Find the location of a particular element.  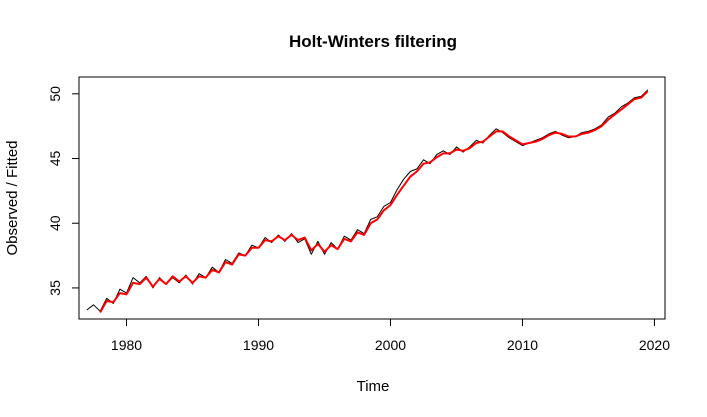

chart-title: Holt-Winters filtering is located at coordinates (373, 41).